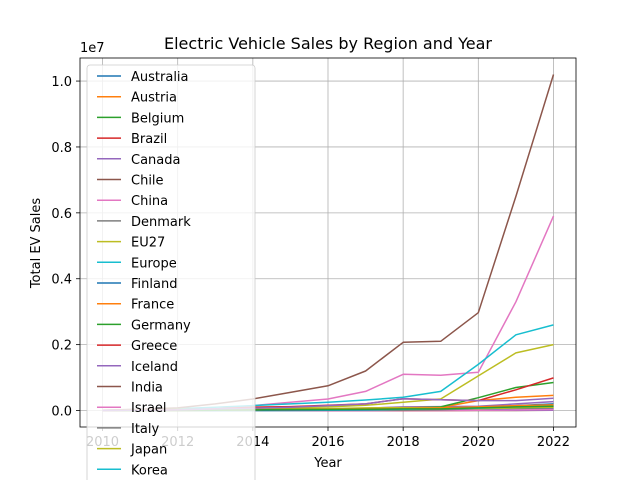  Describe the element at coordinates (152, 305) in the screenshot. I see `legend-entry: France` at that location.